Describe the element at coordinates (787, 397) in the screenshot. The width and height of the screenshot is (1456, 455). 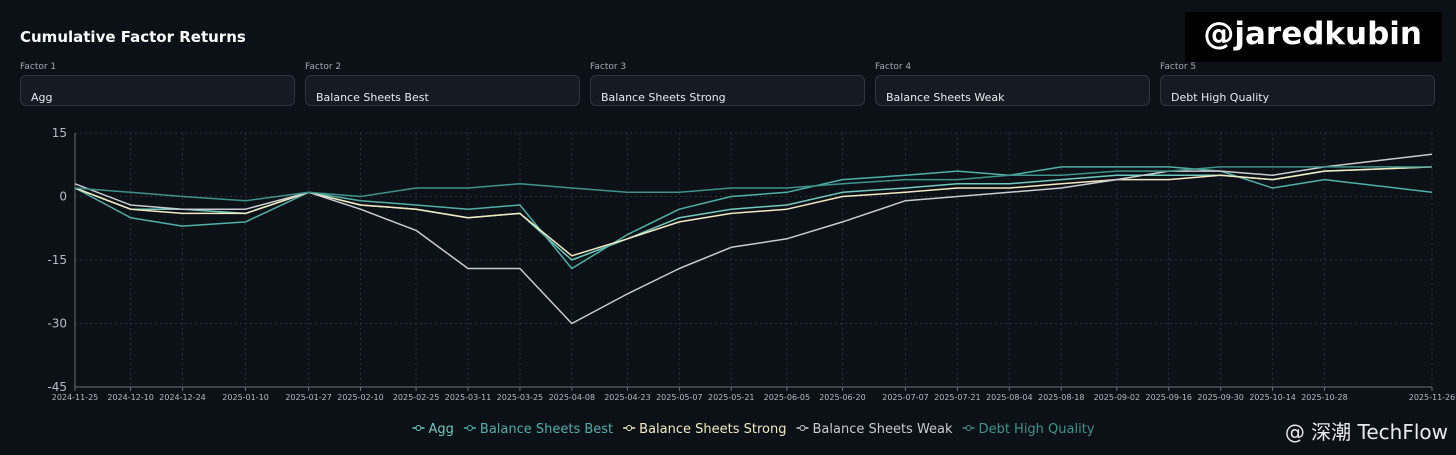
I see `x-tick-label: 2025-06-05` at that location.